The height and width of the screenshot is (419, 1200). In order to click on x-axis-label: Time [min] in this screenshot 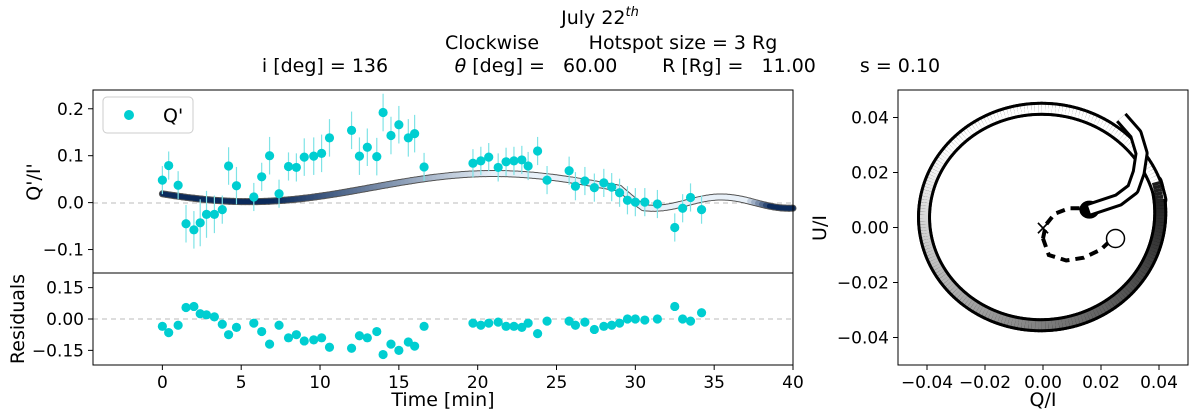, I will do `click(442, 400)`.